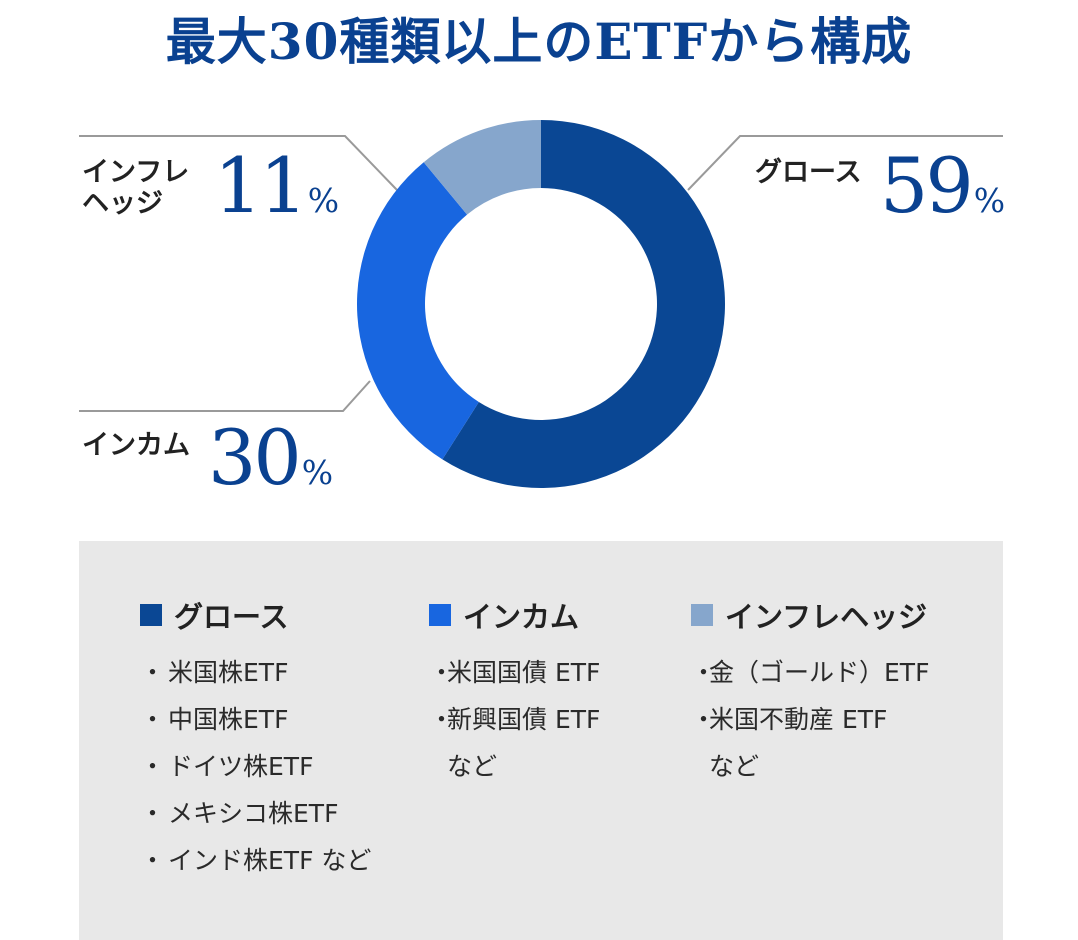  Describe the element at coordinates (255, 457) in the screenshot. I see `income-percent-value: 30` at that location.